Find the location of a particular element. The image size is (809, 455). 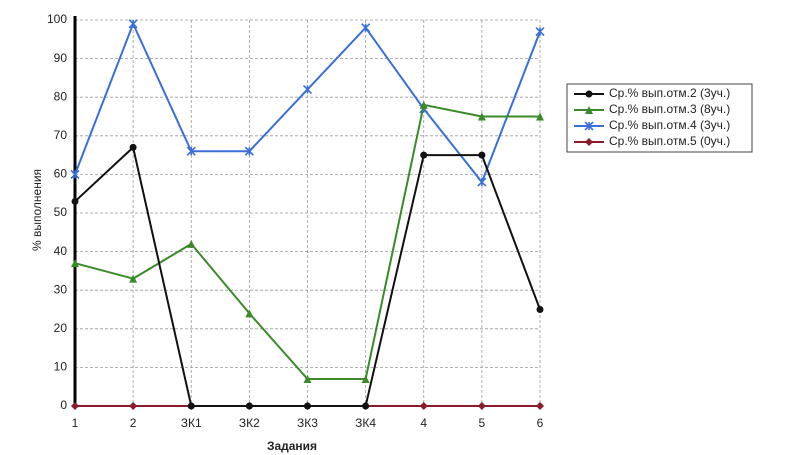

x-tick-label: 2 is located at coordinates (133, 423).